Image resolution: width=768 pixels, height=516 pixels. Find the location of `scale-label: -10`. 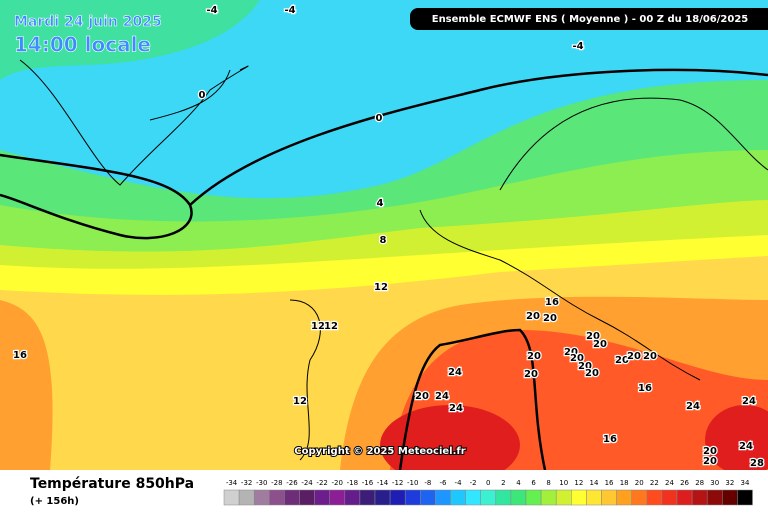

scale-label: -10 is located at coordinates (412, 483).